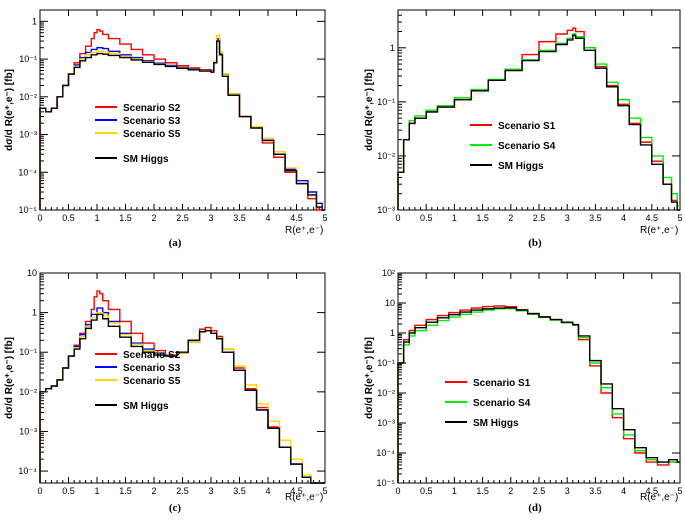 The width and height of the screenshot is (685, 521). What do you see at coordinates (182, 395) in the screenshot?
I see `series-line-scenario-s3` at bounding box center [182, 395].